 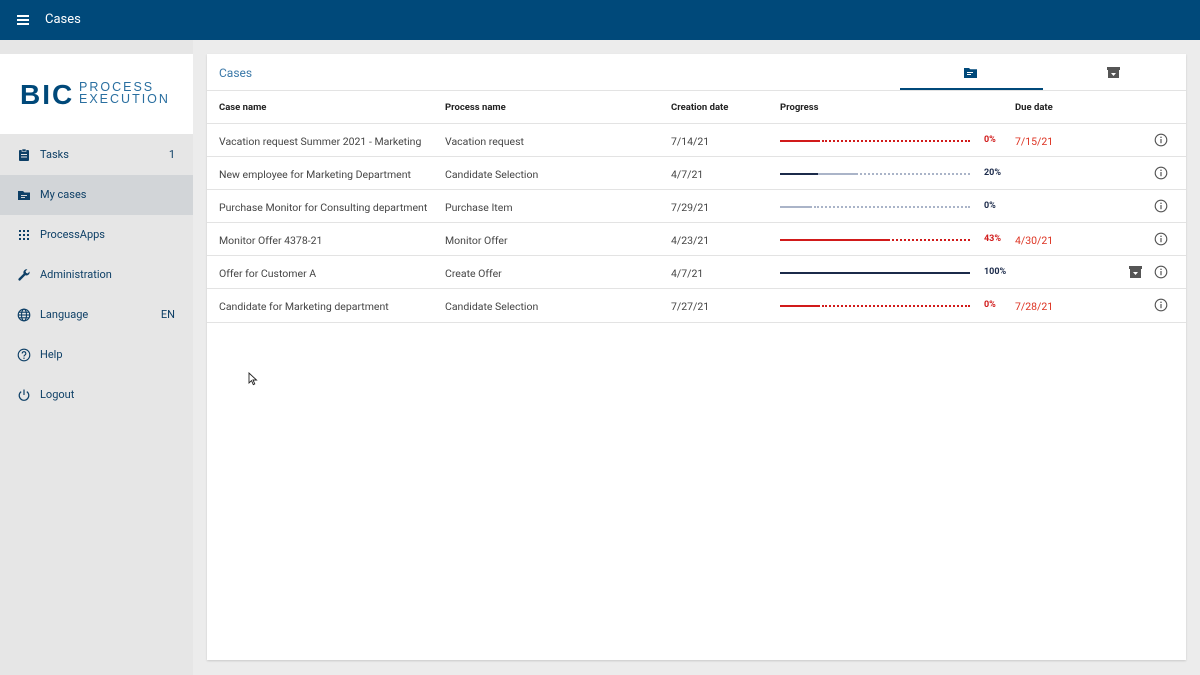 I want to click on case-name-cell: Offer for Customer A, so click(x=268, y=273).